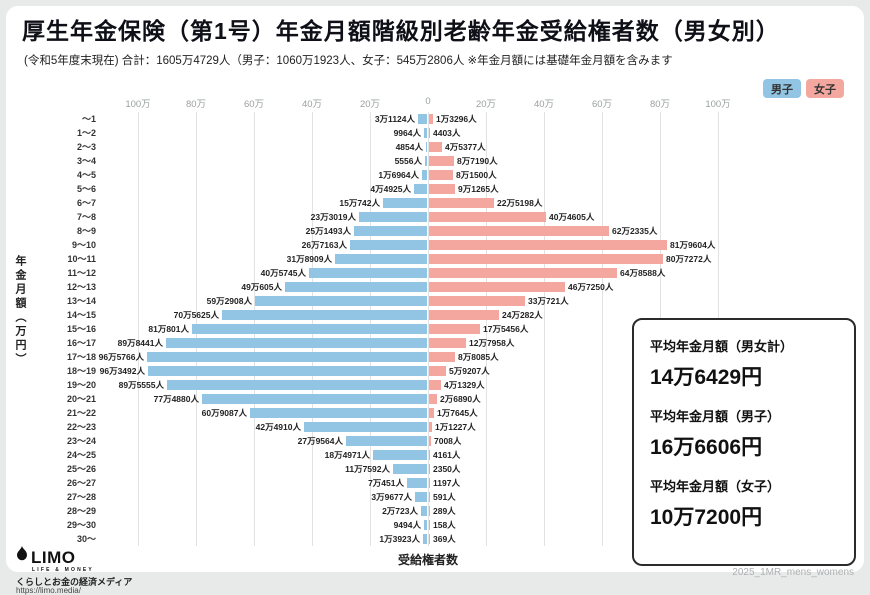 The height and width of the screenshot is (595, 870). What do you see at coordinates (176, 399) in the screenshot?
I see `value-label-male: 77万4880人` at bounding box center [176, 399].